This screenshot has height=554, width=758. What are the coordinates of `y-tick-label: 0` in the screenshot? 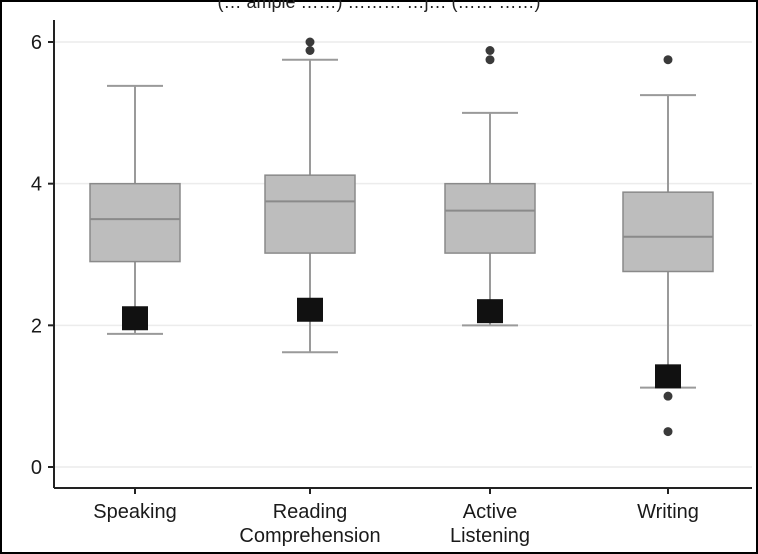 It's located at (36, 468).